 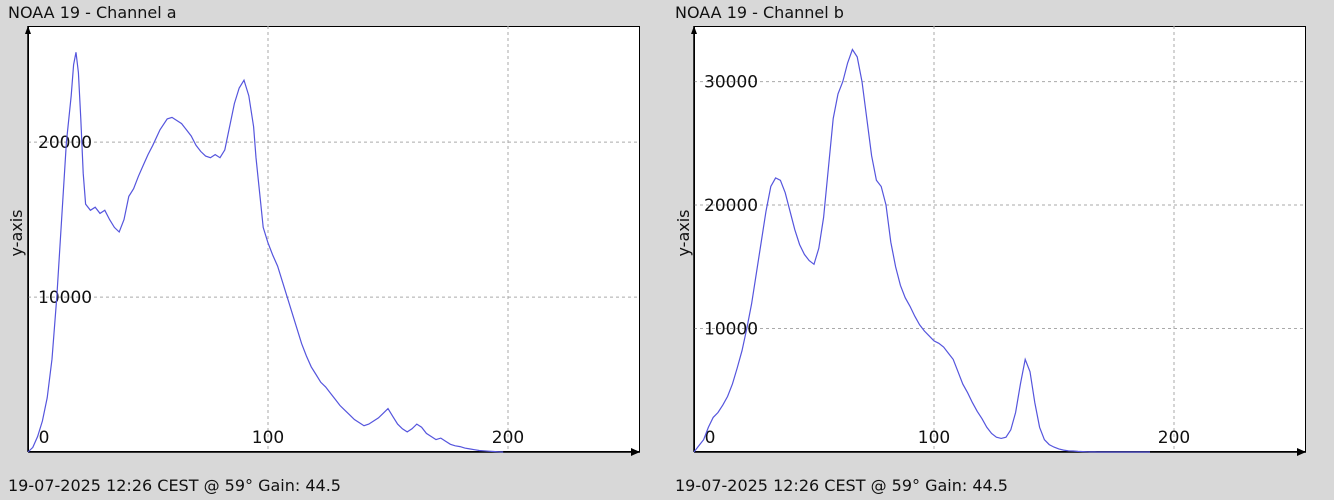 I want to click on chart-title: NOAA 19 - Channel a, so click(x=92, y=12).